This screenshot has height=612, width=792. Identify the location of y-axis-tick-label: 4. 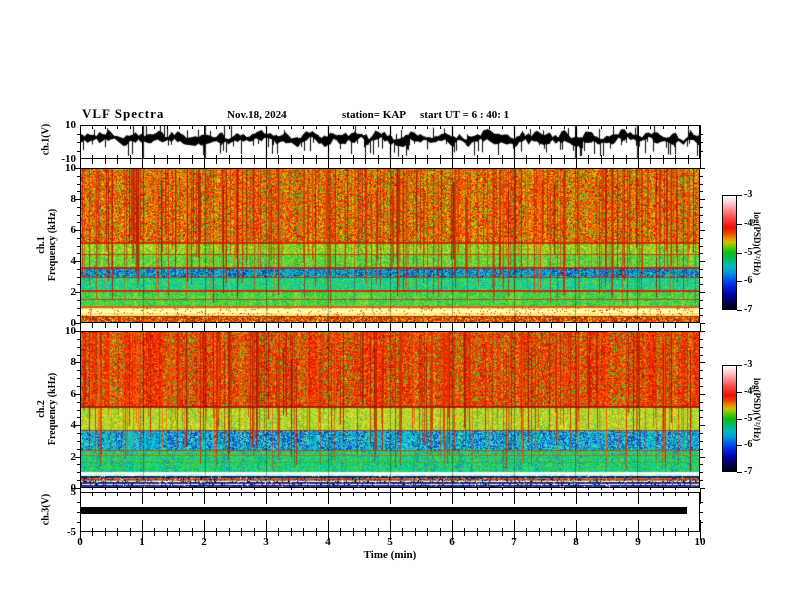
(73, 261).